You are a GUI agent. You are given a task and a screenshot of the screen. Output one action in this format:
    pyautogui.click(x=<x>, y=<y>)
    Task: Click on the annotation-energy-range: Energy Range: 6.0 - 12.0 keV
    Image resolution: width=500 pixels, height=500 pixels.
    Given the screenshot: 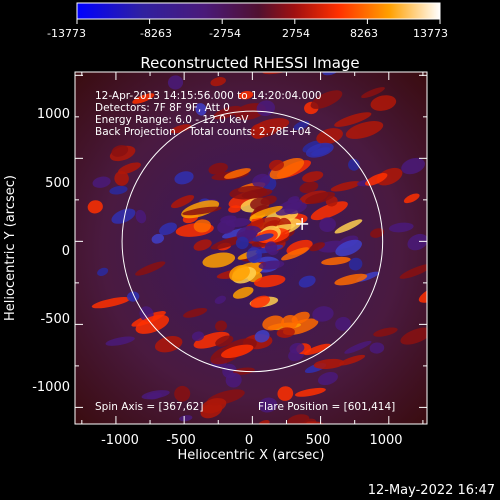 What is the action you would take?
    pyautogui.click(x=172, y=120)
    